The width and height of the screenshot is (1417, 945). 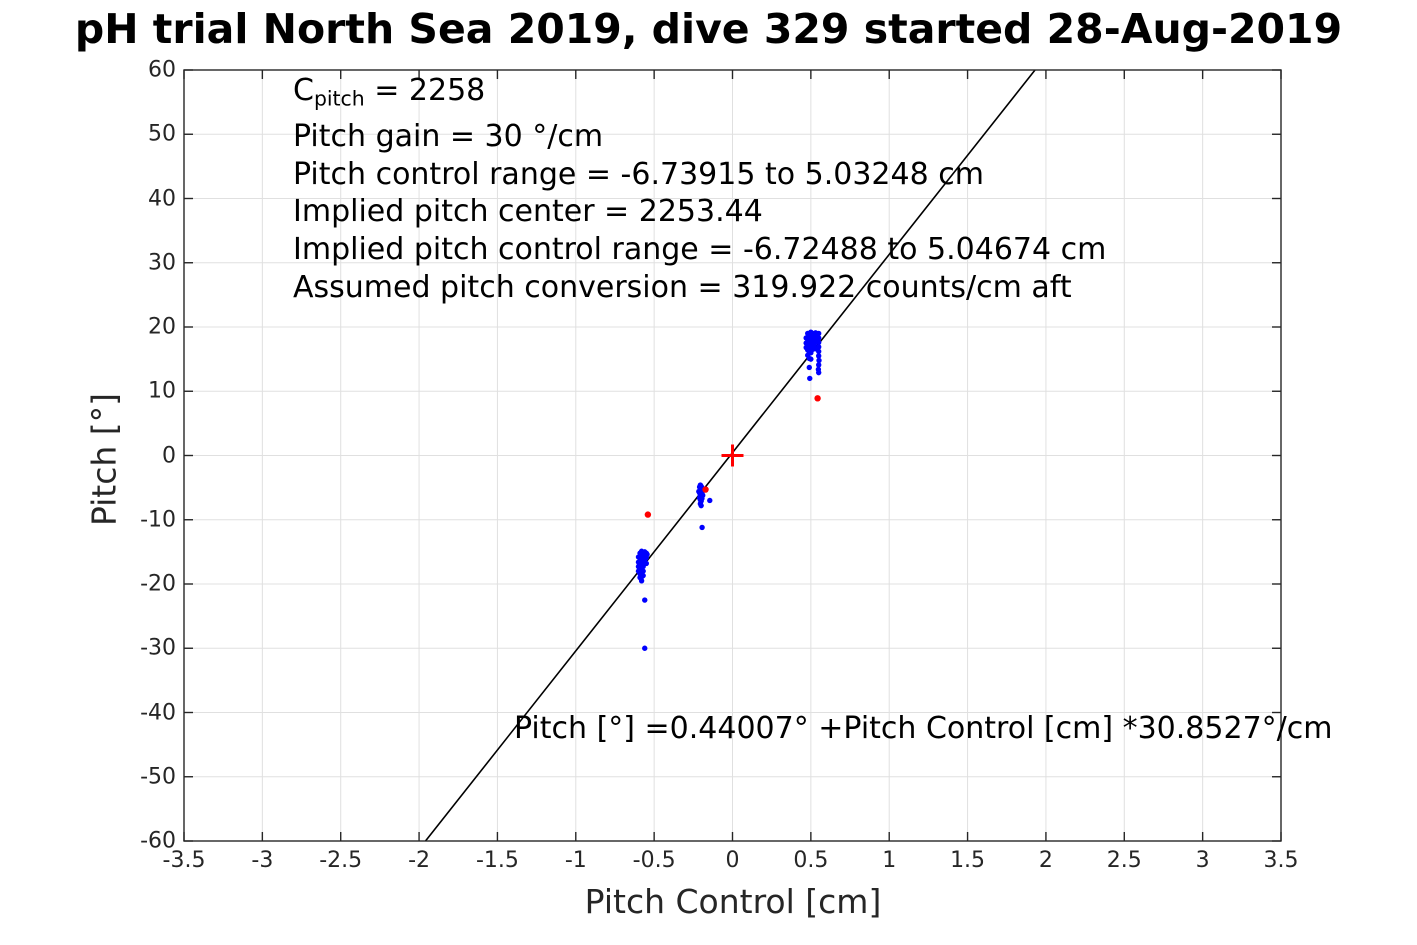 I want to click on cpitch-value: = 2258, so click(x=425, y=90).